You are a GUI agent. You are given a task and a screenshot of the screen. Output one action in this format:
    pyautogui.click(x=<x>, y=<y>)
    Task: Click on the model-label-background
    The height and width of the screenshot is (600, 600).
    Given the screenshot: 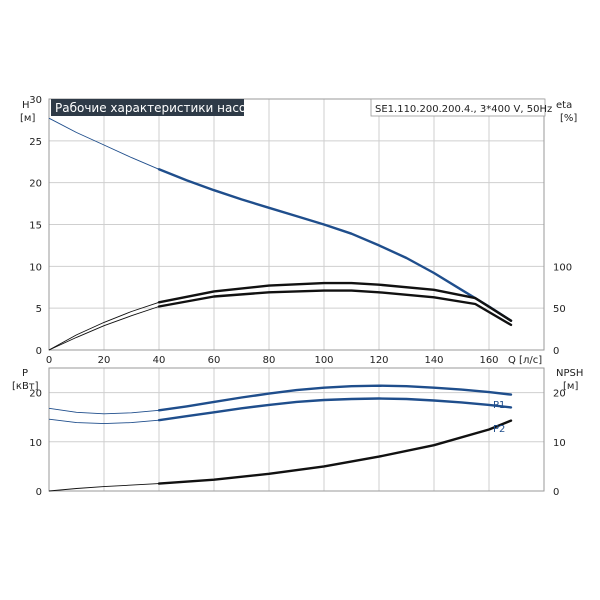 What is the action you would take?
    pyautogui.click(x=458, y=107)
    